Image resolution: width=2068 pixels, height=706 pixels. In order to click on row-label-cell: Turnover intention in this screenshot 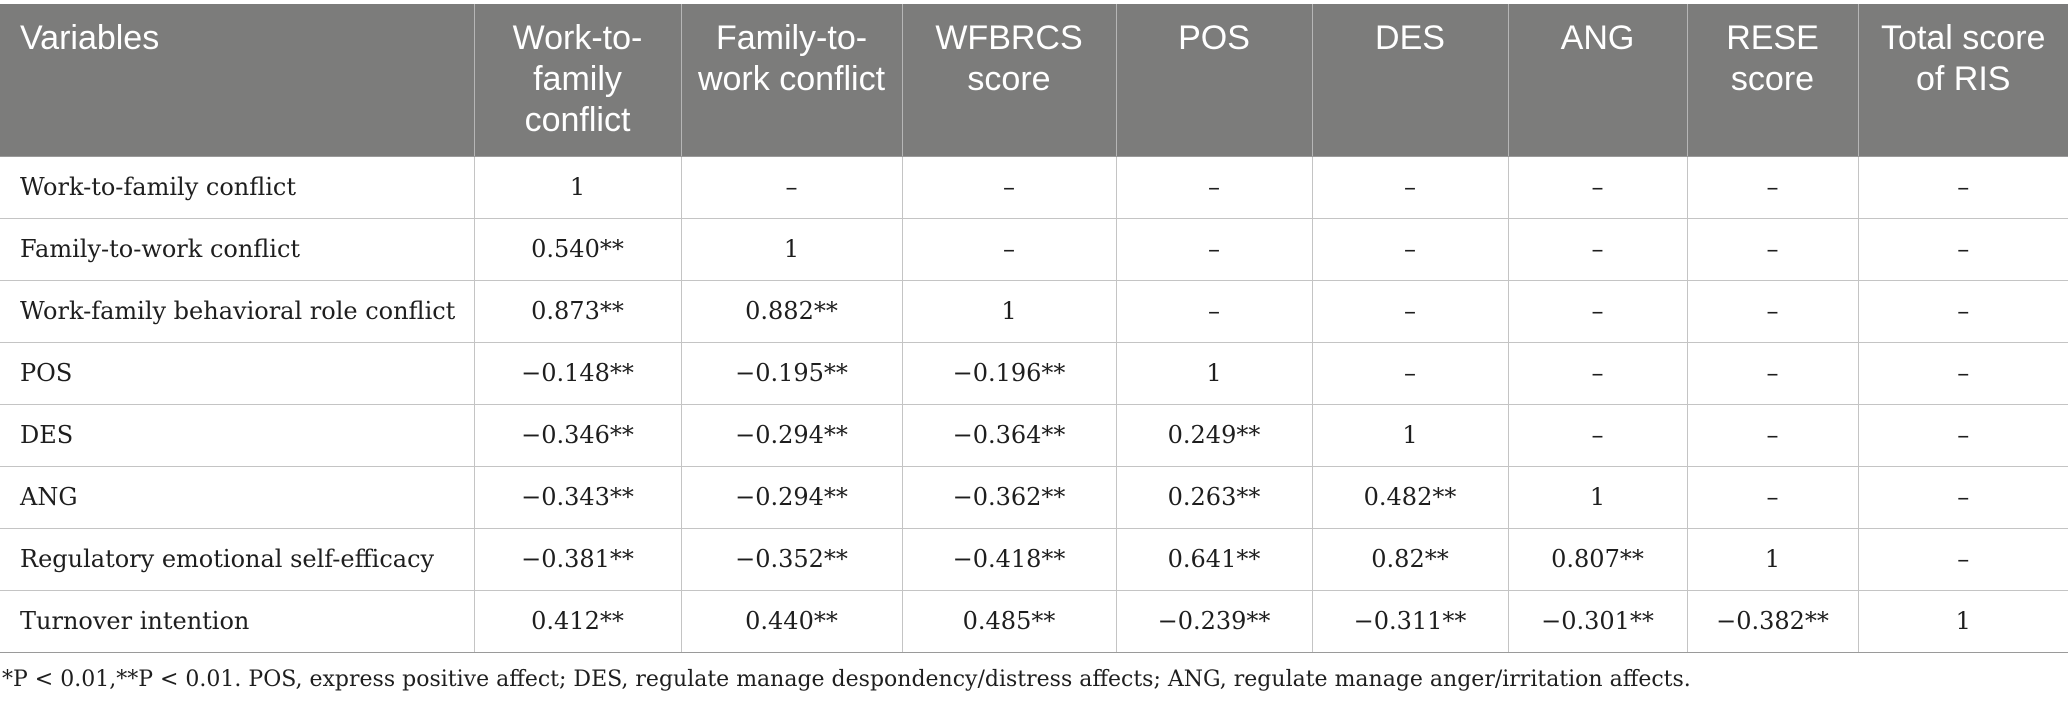, I will do `click(237, 621)`.